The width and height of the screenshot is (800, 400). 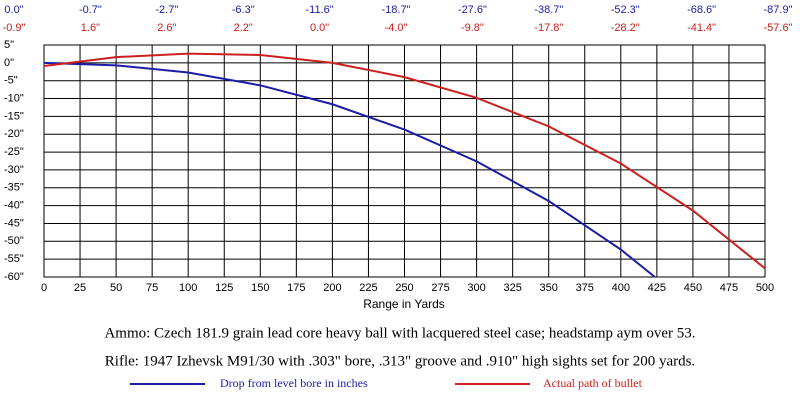 What do you see at coordinates (14, 277) in the screenshot?
I see `y-tick-label: -60"` at bounding box center [14, 277].